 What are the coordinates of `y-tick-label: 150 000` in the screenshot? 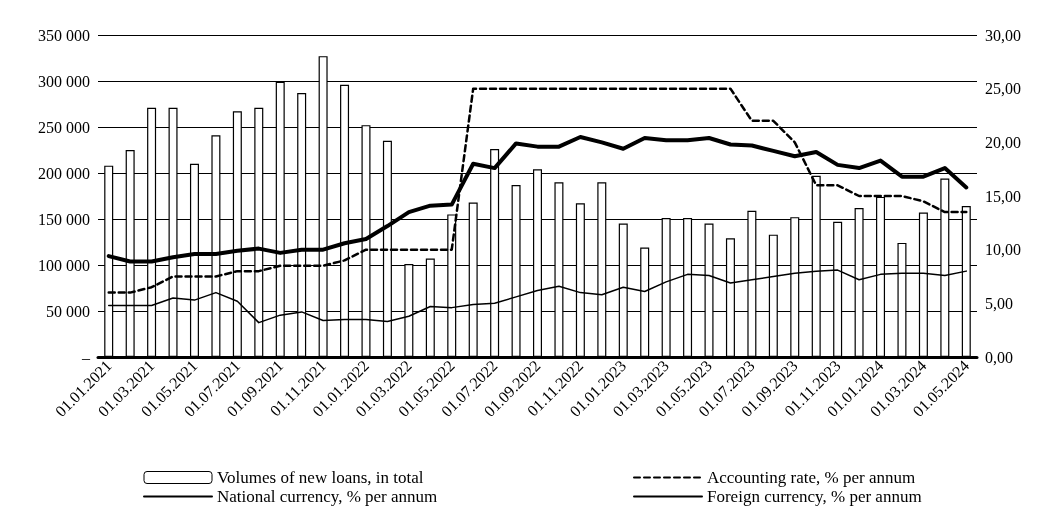 It's located at (64, 219).